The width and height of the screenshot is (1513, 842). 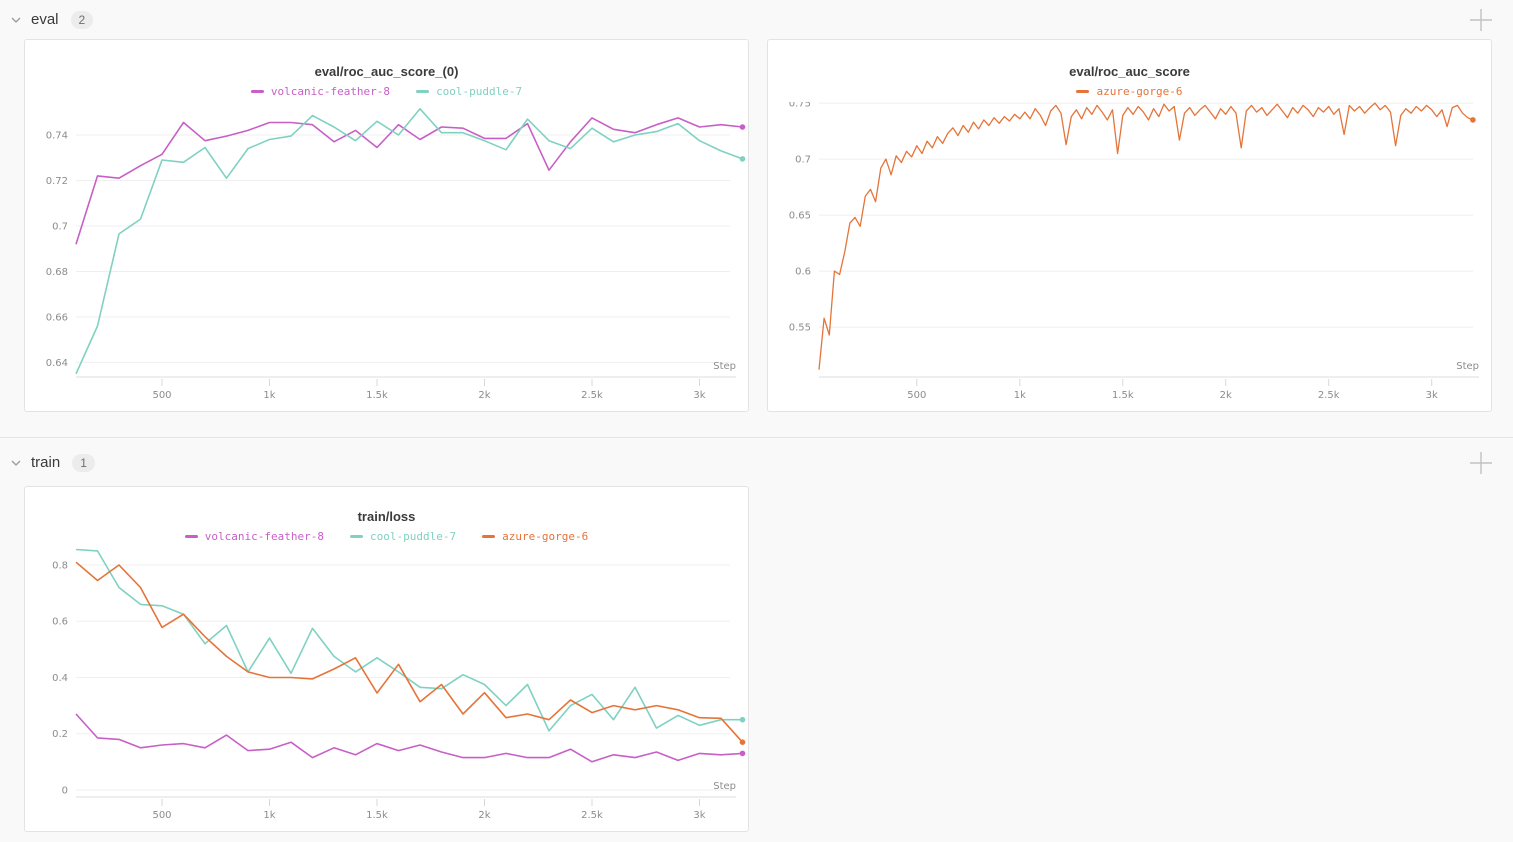 I want to click on svg-text: 0.4, so click(x=60, y=678).